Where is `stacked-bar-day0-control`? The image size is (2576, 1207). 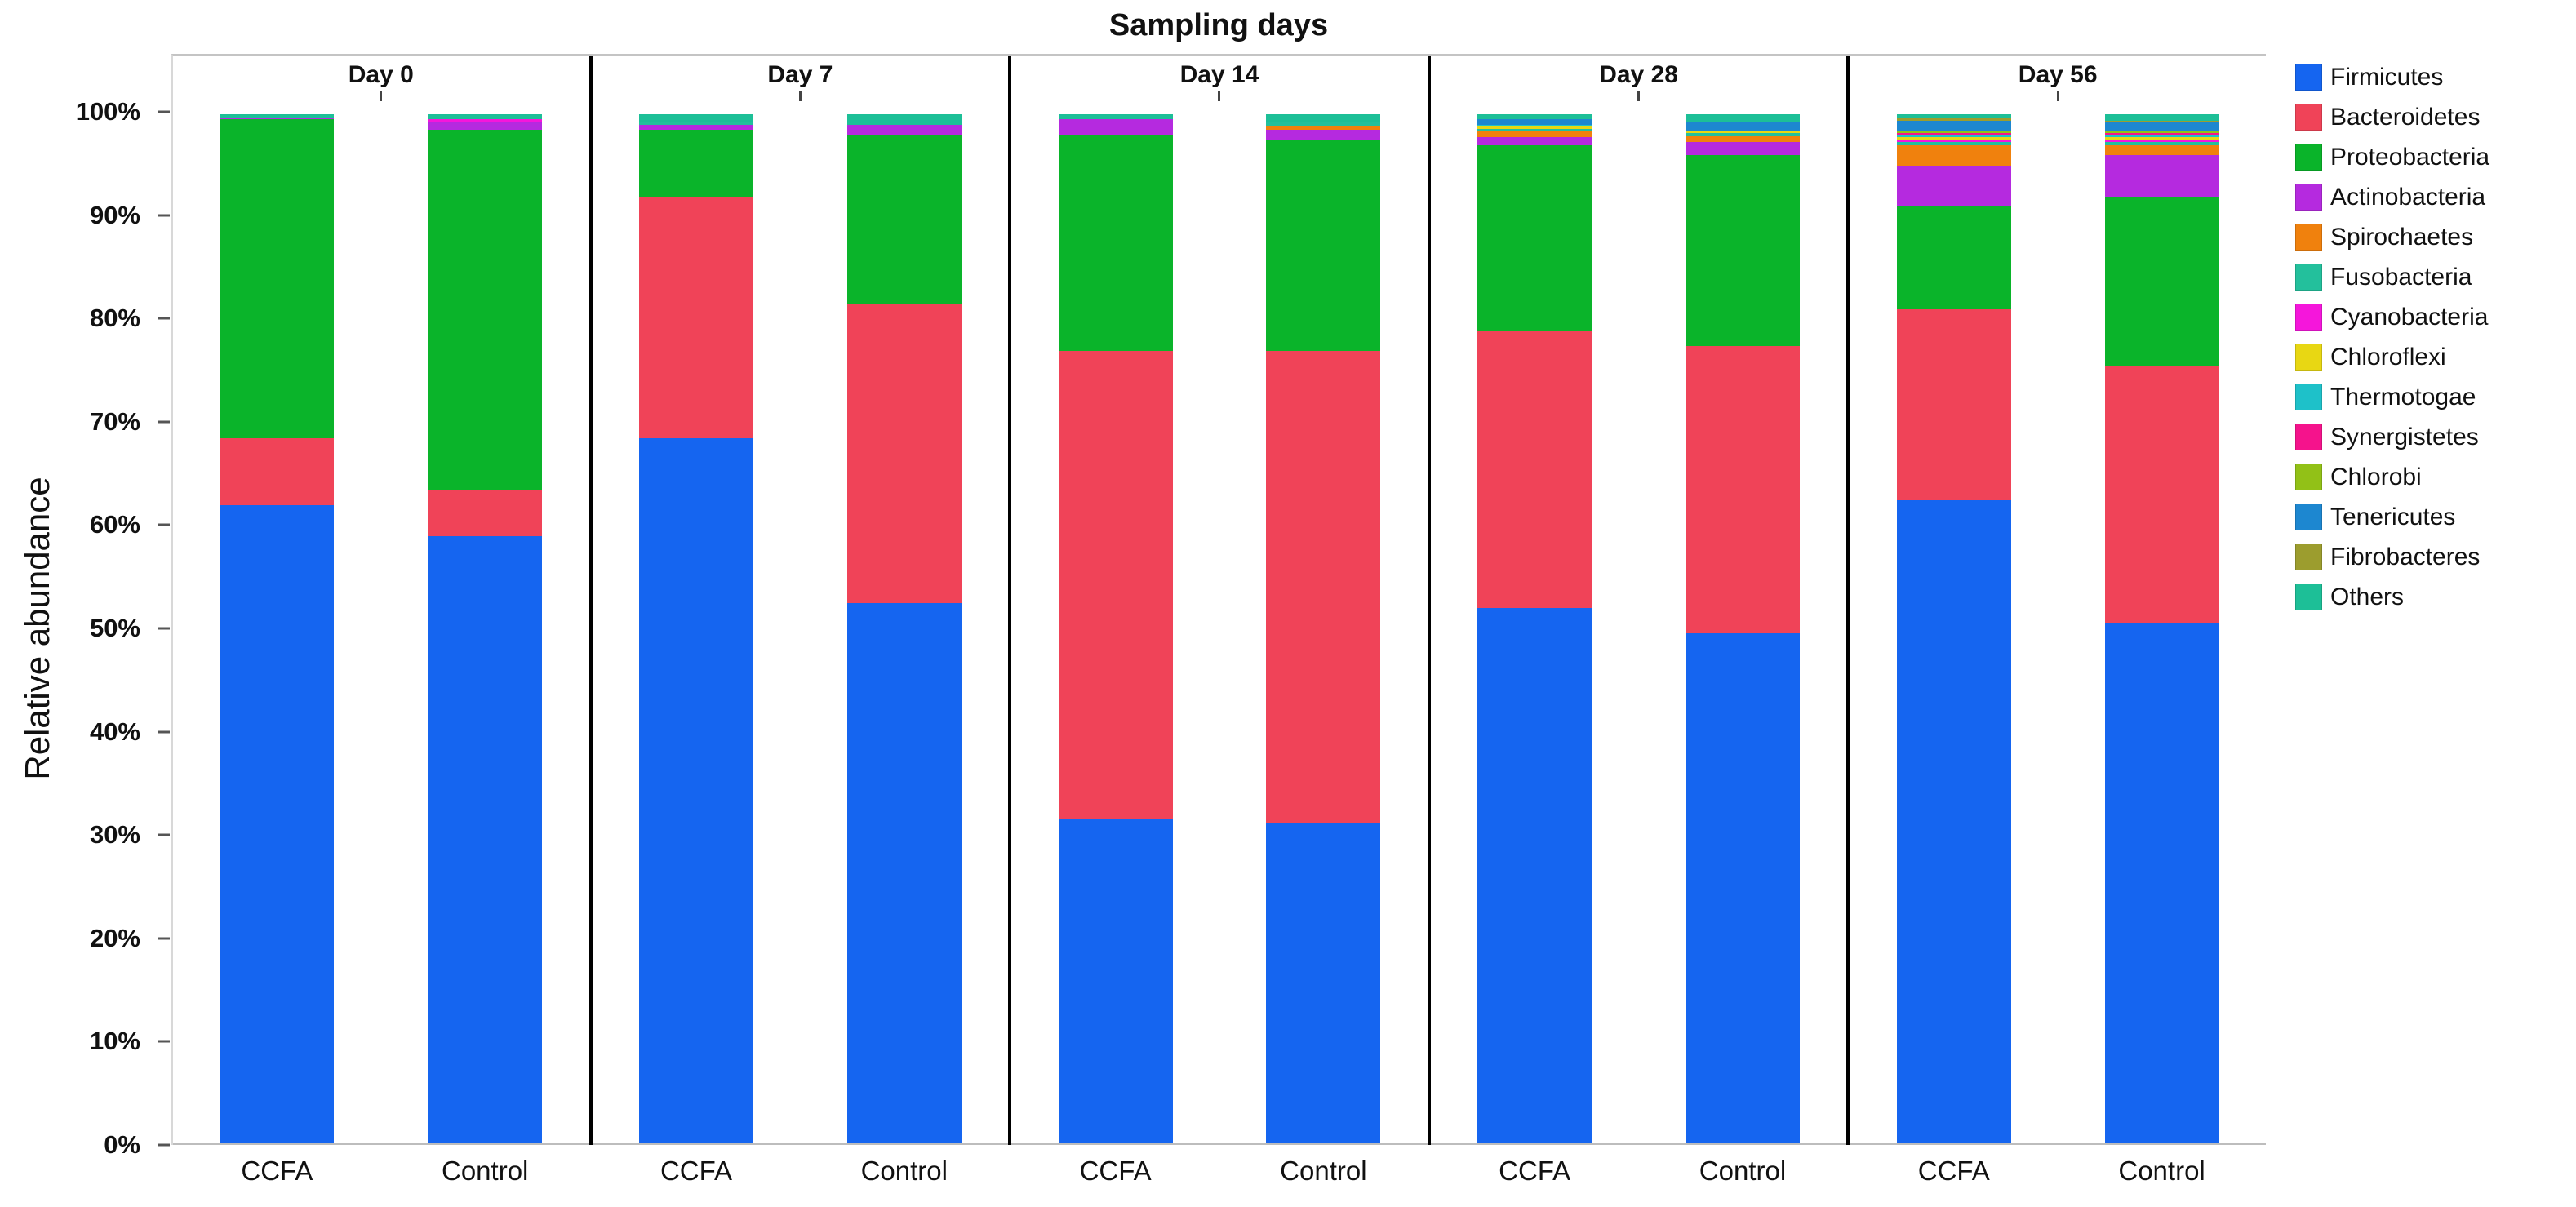 stacked-bar-day0-control is located at coordinates (485, 628).